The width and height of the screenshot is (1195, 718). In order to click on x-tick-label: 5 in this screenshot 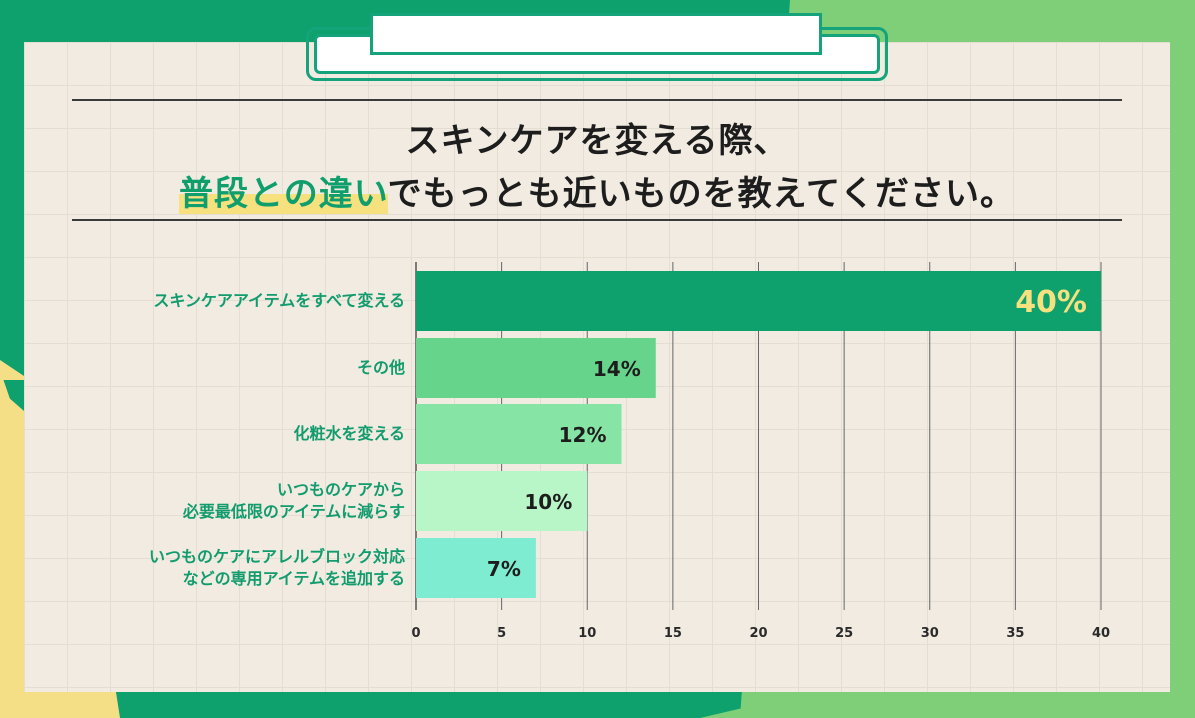, I will do `click(501, 633)`.